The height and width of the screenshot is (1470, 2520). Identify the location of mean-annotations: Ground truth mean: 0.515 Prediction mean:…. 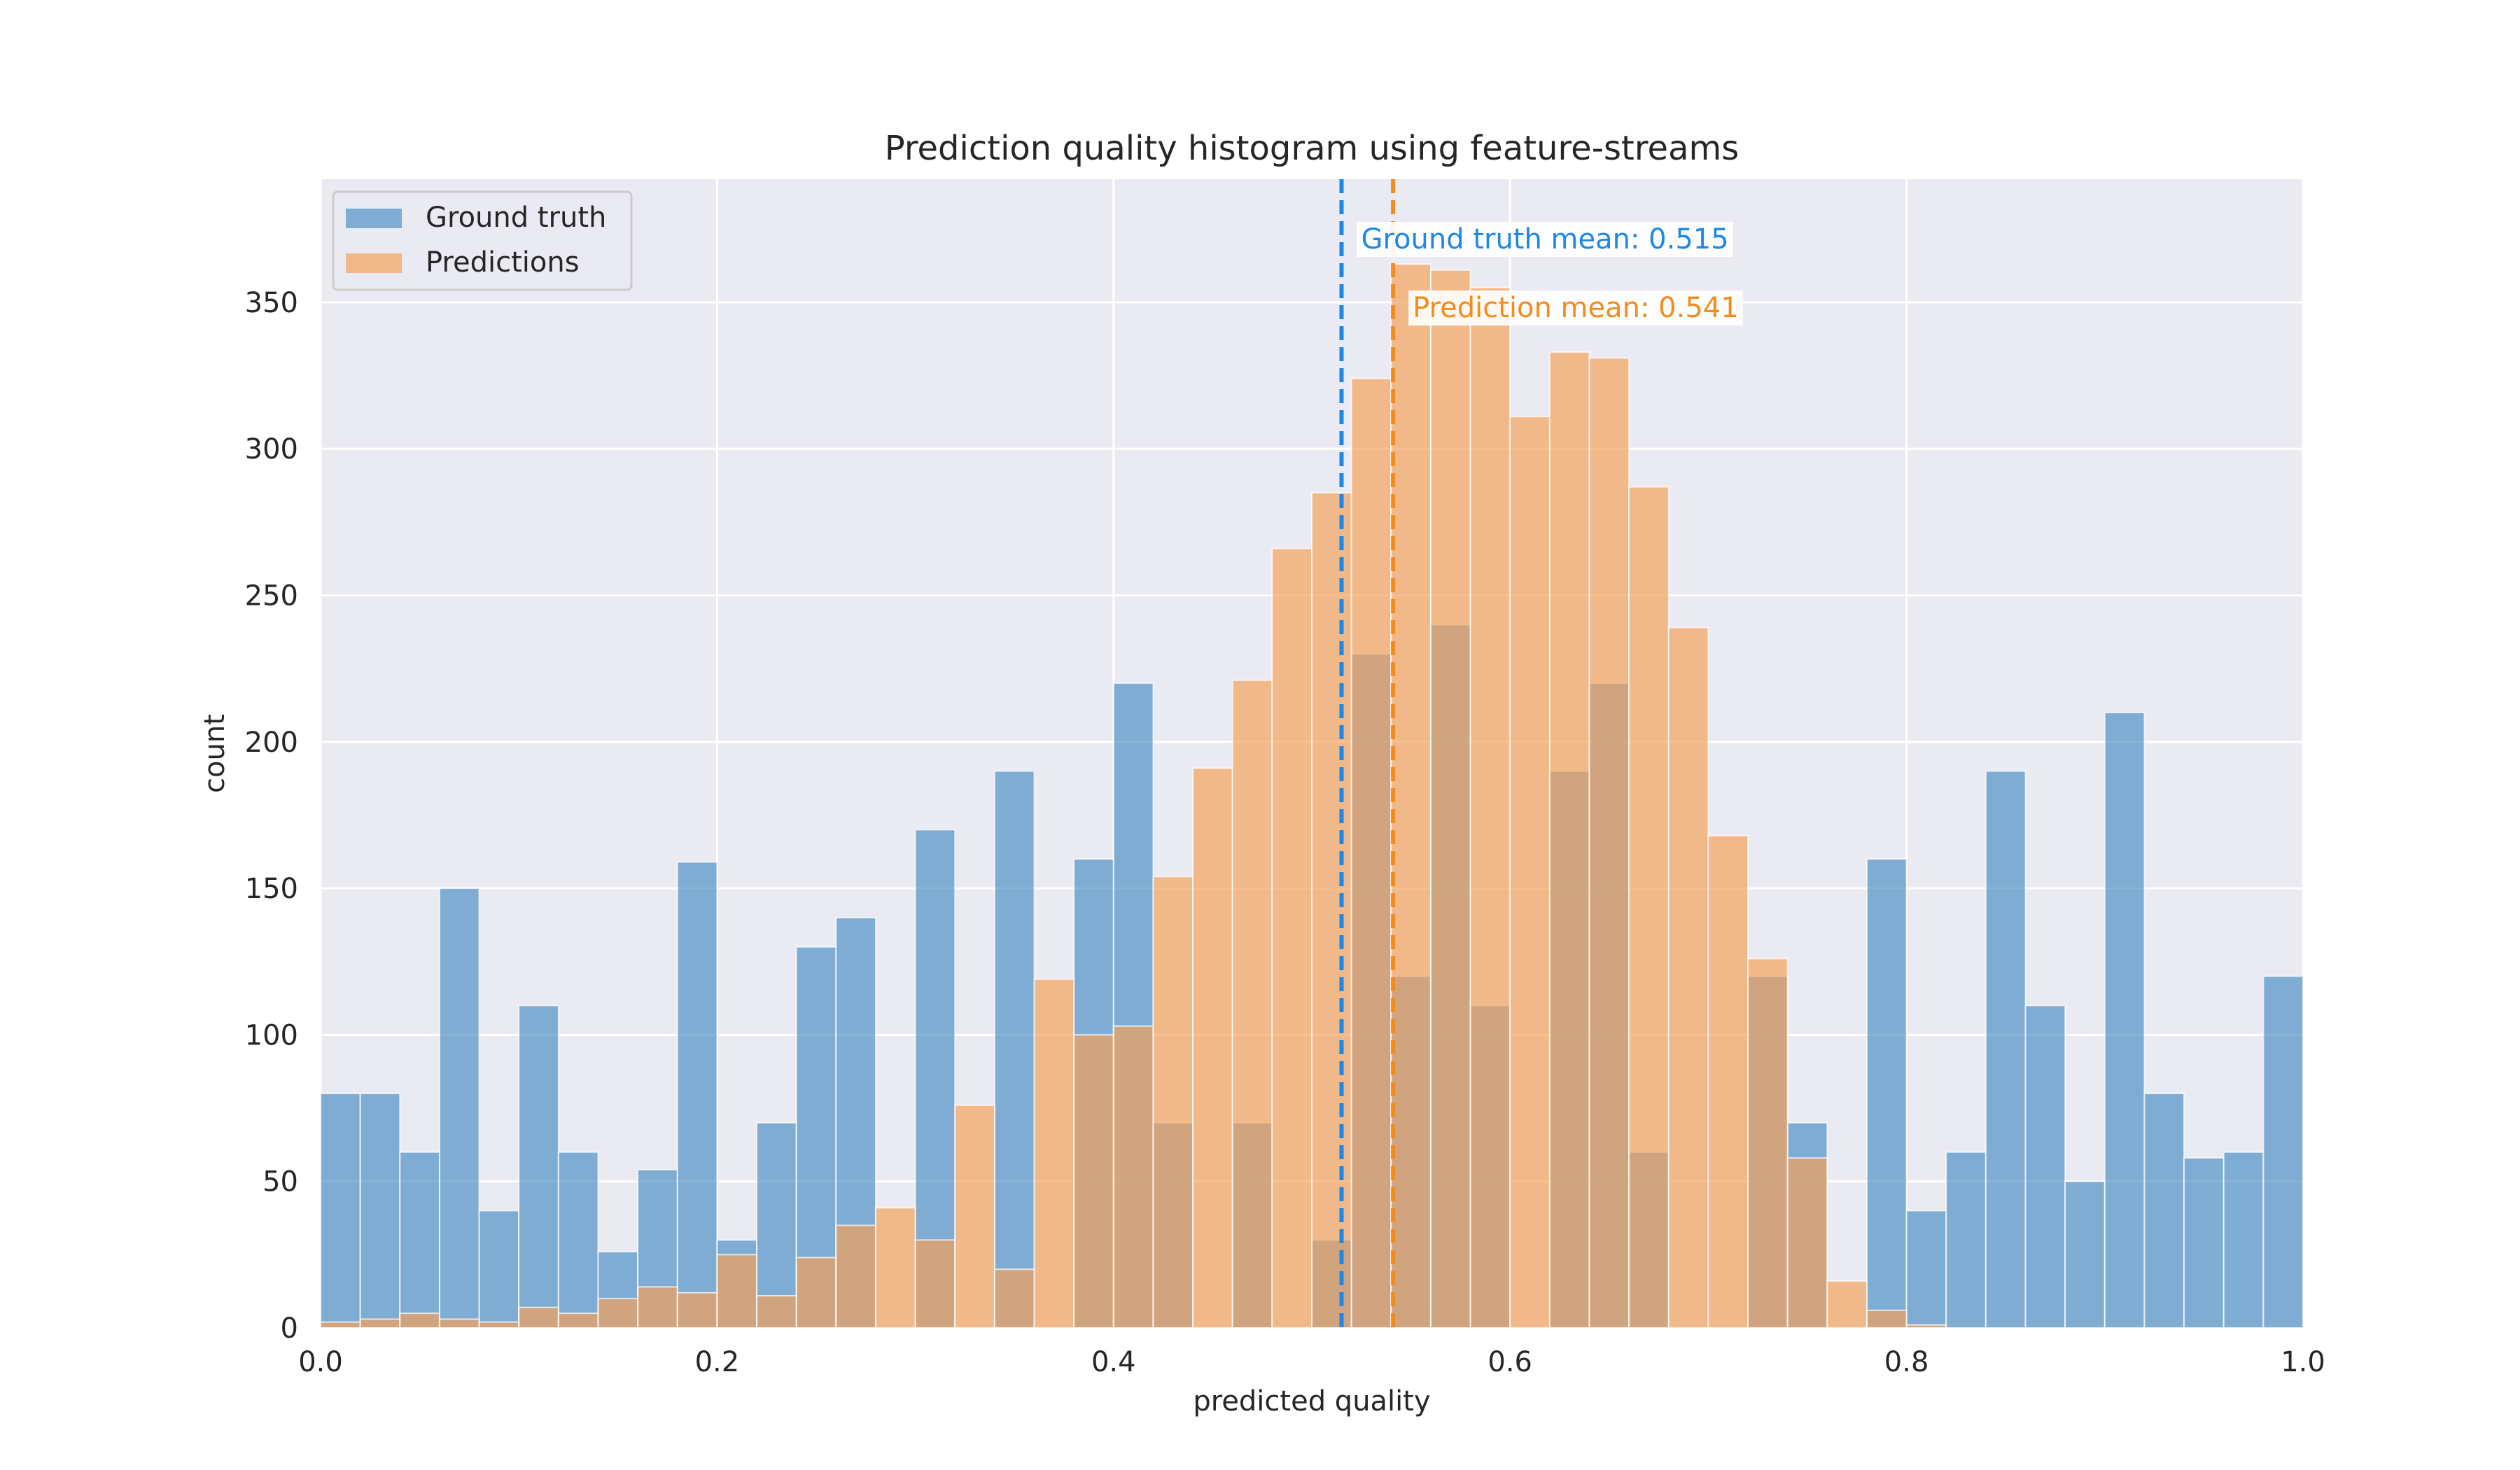
(1550, 274).